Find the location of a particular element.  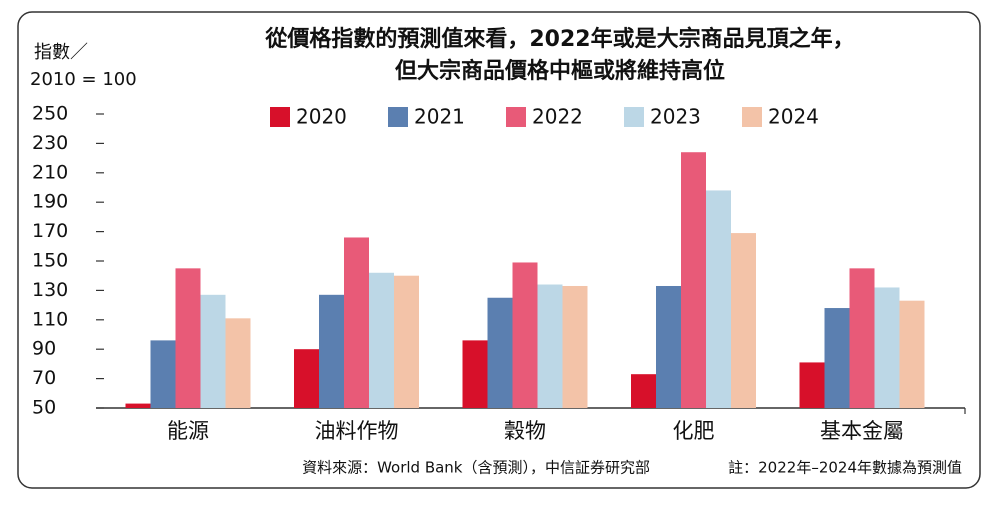

legend-label: 2023 is located at coordinates (675, 117).